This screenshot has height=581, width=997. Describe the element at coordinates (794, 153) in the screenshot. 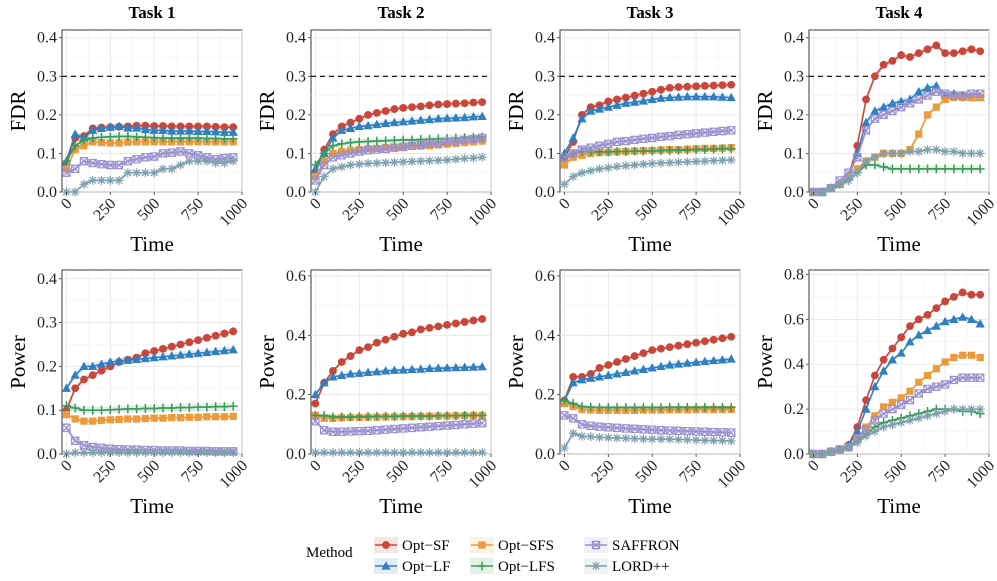

I see `y-tick-label: 0.1` at that location.